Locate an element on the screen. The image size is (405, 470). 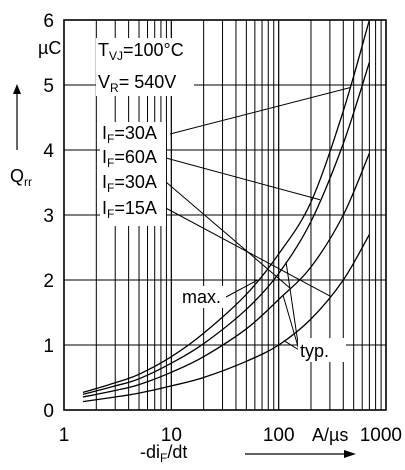
y-tick-label: 4 is located at coordinates (48, 151).